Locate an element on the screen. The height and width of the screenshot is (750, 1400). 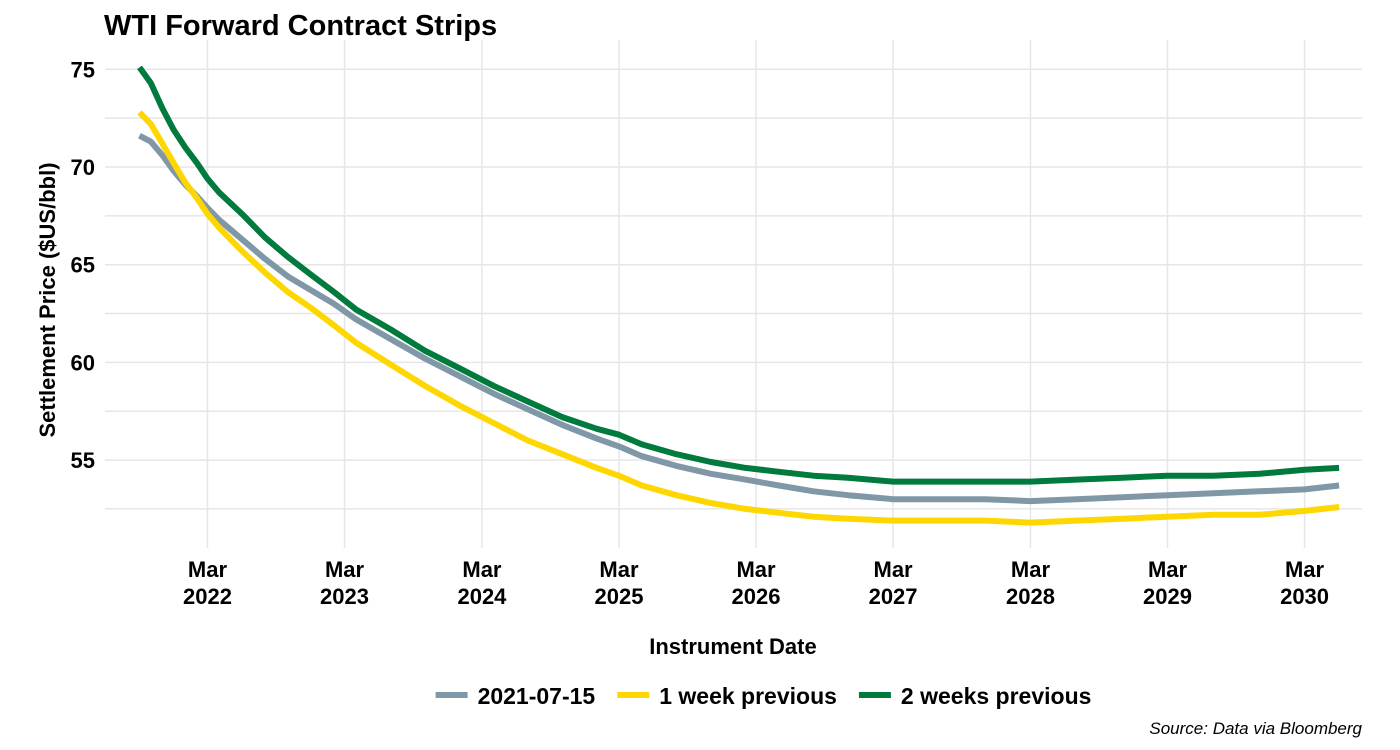
y-tick-label: 75 is located at coordinates (83, 69).